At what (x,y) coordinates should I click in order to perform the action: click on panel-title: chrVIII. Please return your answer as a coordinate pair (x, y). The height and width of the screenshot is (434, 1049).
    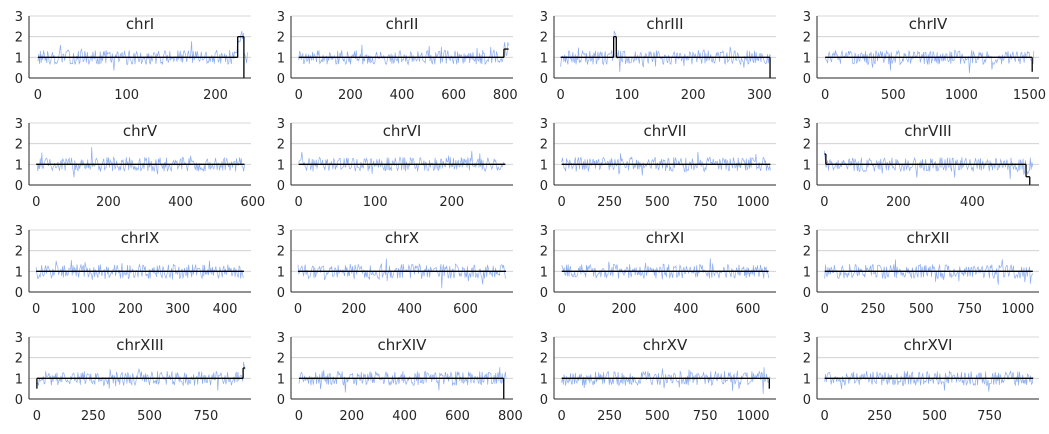
    Looking at the image, I should click on (927, 131).